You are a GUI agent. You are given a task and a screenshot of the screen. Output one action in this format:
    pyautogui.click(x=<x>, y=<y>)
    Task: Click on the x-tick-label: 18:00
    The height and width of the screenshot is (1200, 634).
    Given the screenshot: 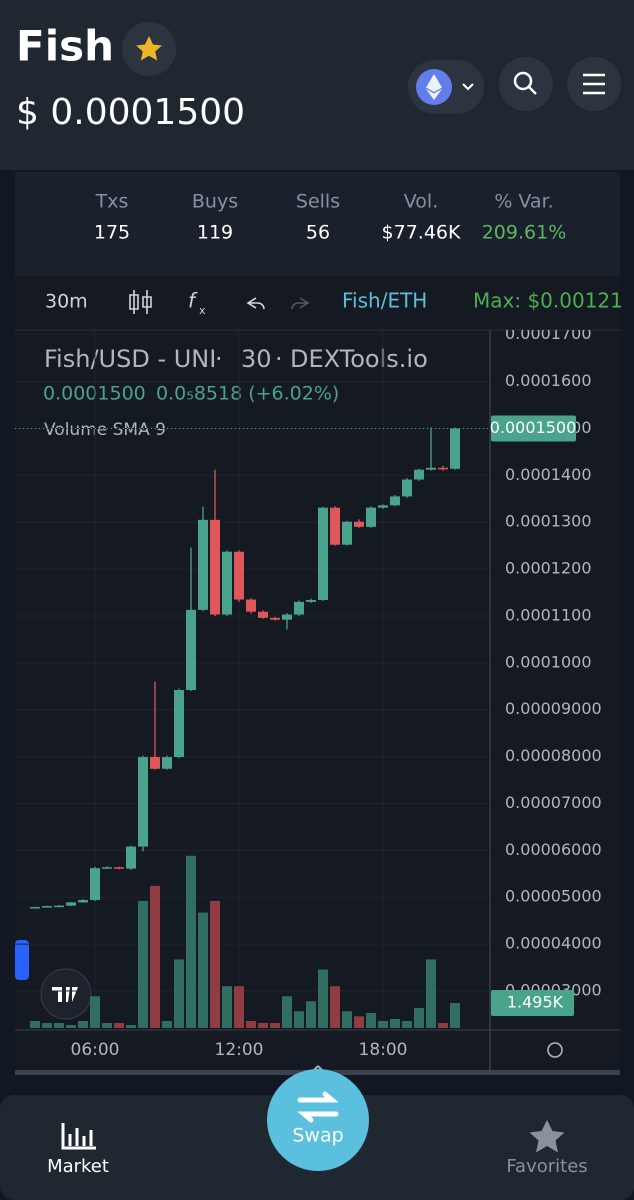 What is the action you would take?
    pyautogui.click(x=383, y=1050)
    